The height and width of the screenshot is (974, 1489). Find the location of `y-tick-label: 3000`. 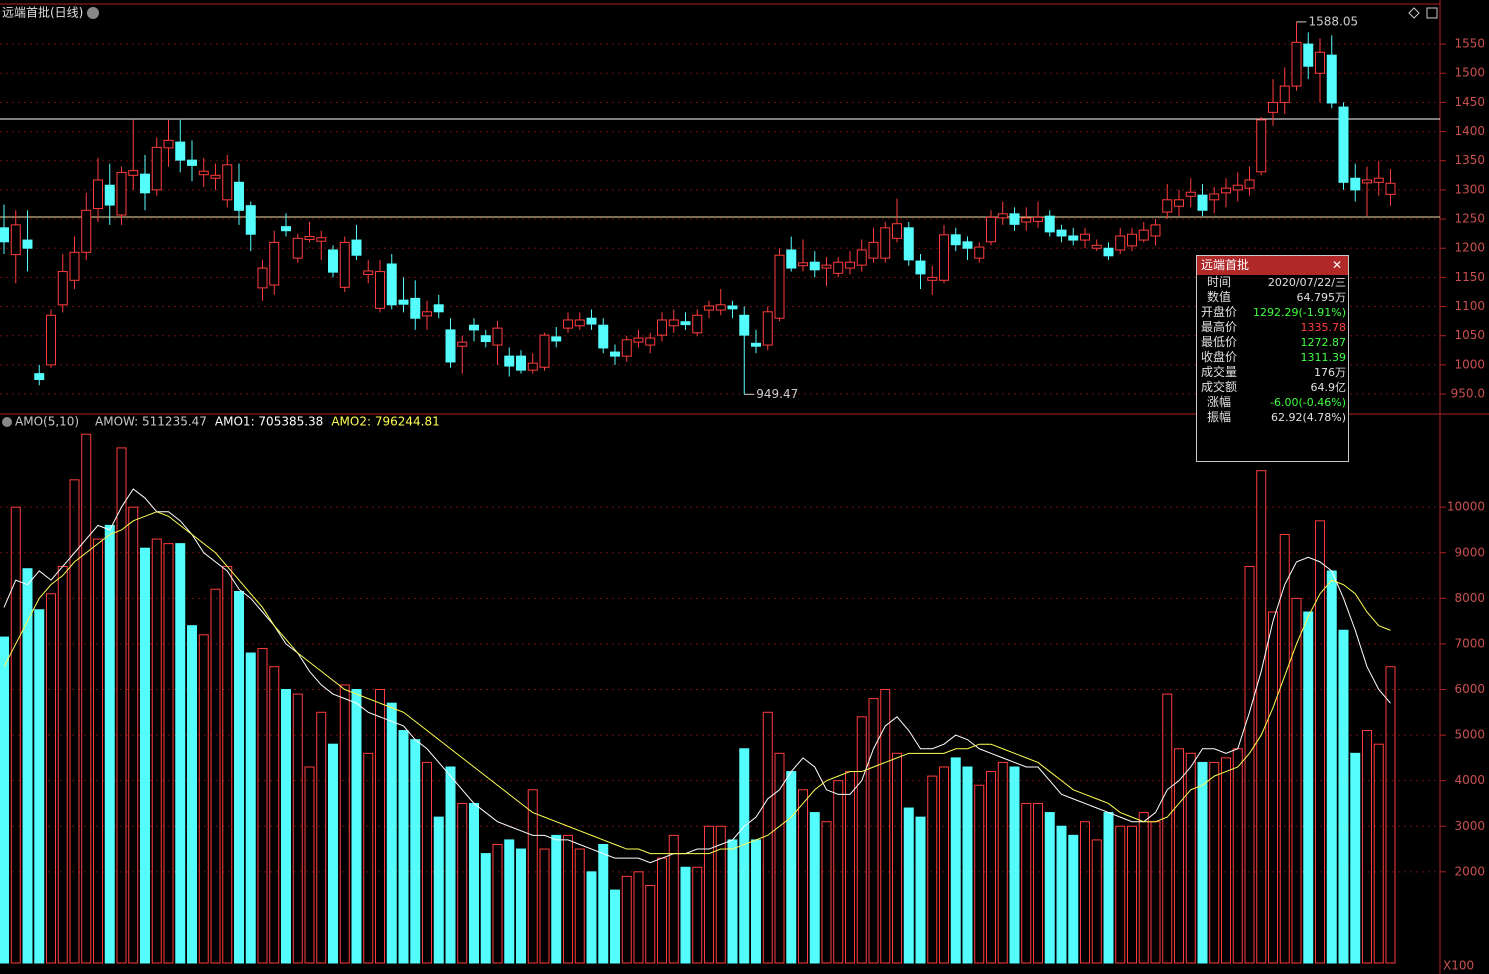

y-tick-label: 3000 is located at coordinates (1469, 826).